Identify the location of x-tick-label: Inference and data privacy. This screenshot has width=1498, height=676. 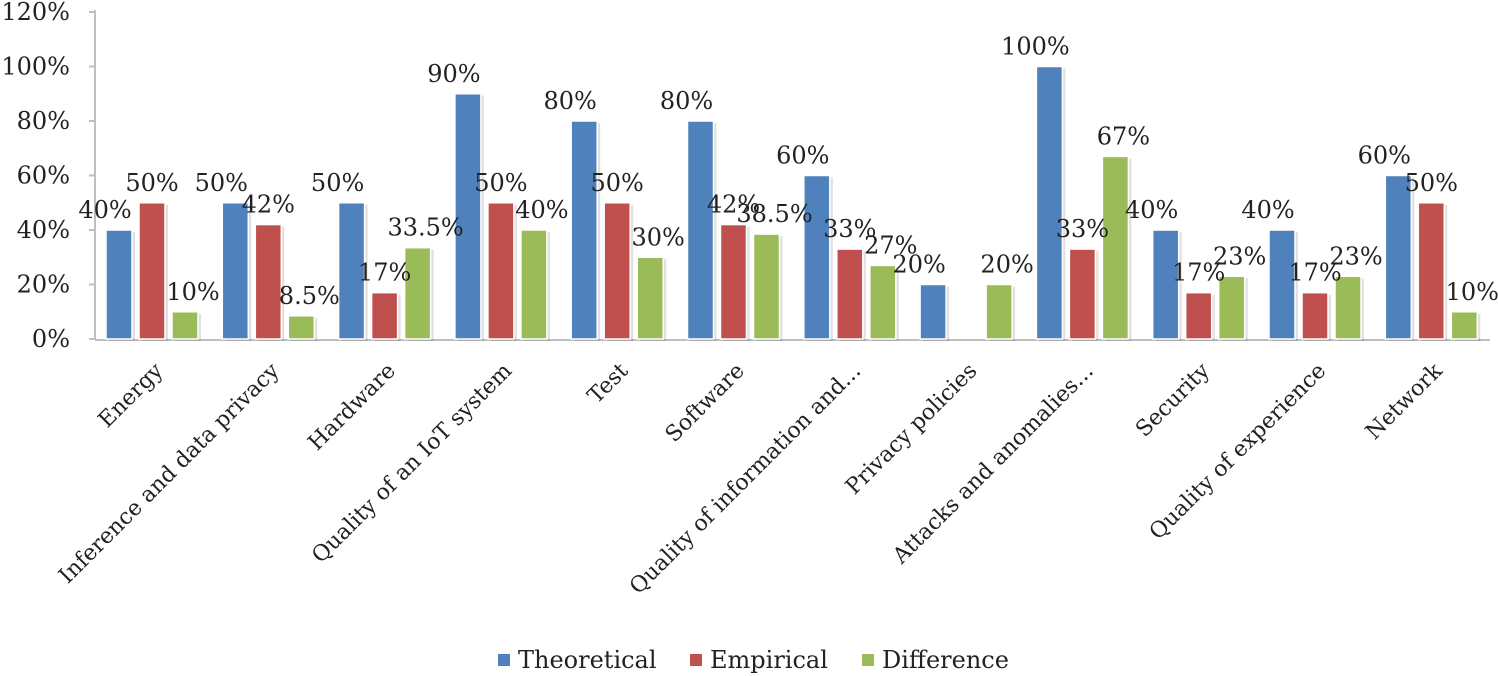
(169, 473).